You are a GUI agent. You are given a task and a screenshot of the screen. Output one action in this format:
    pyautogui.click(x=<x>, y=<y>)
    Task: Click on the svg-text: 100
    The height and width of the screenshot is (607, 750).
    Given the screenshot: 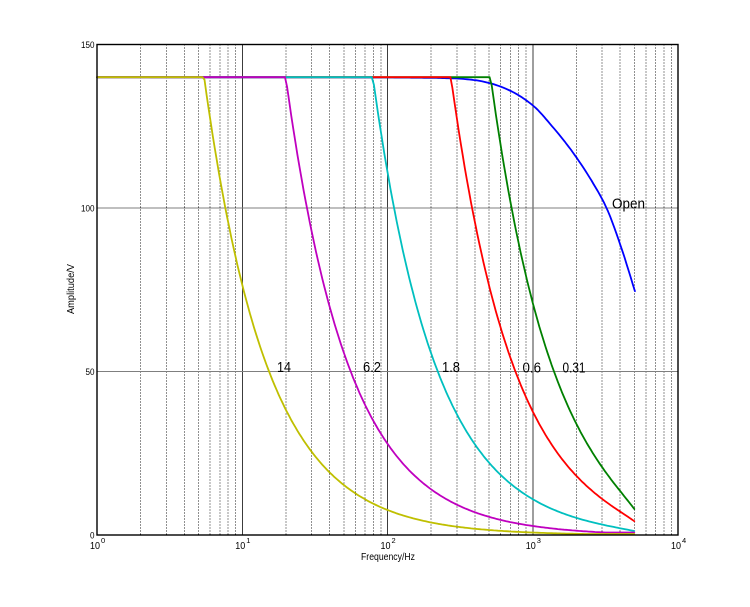 What is the action you would take?
    pyautogui.click(x=88, y=208)
    